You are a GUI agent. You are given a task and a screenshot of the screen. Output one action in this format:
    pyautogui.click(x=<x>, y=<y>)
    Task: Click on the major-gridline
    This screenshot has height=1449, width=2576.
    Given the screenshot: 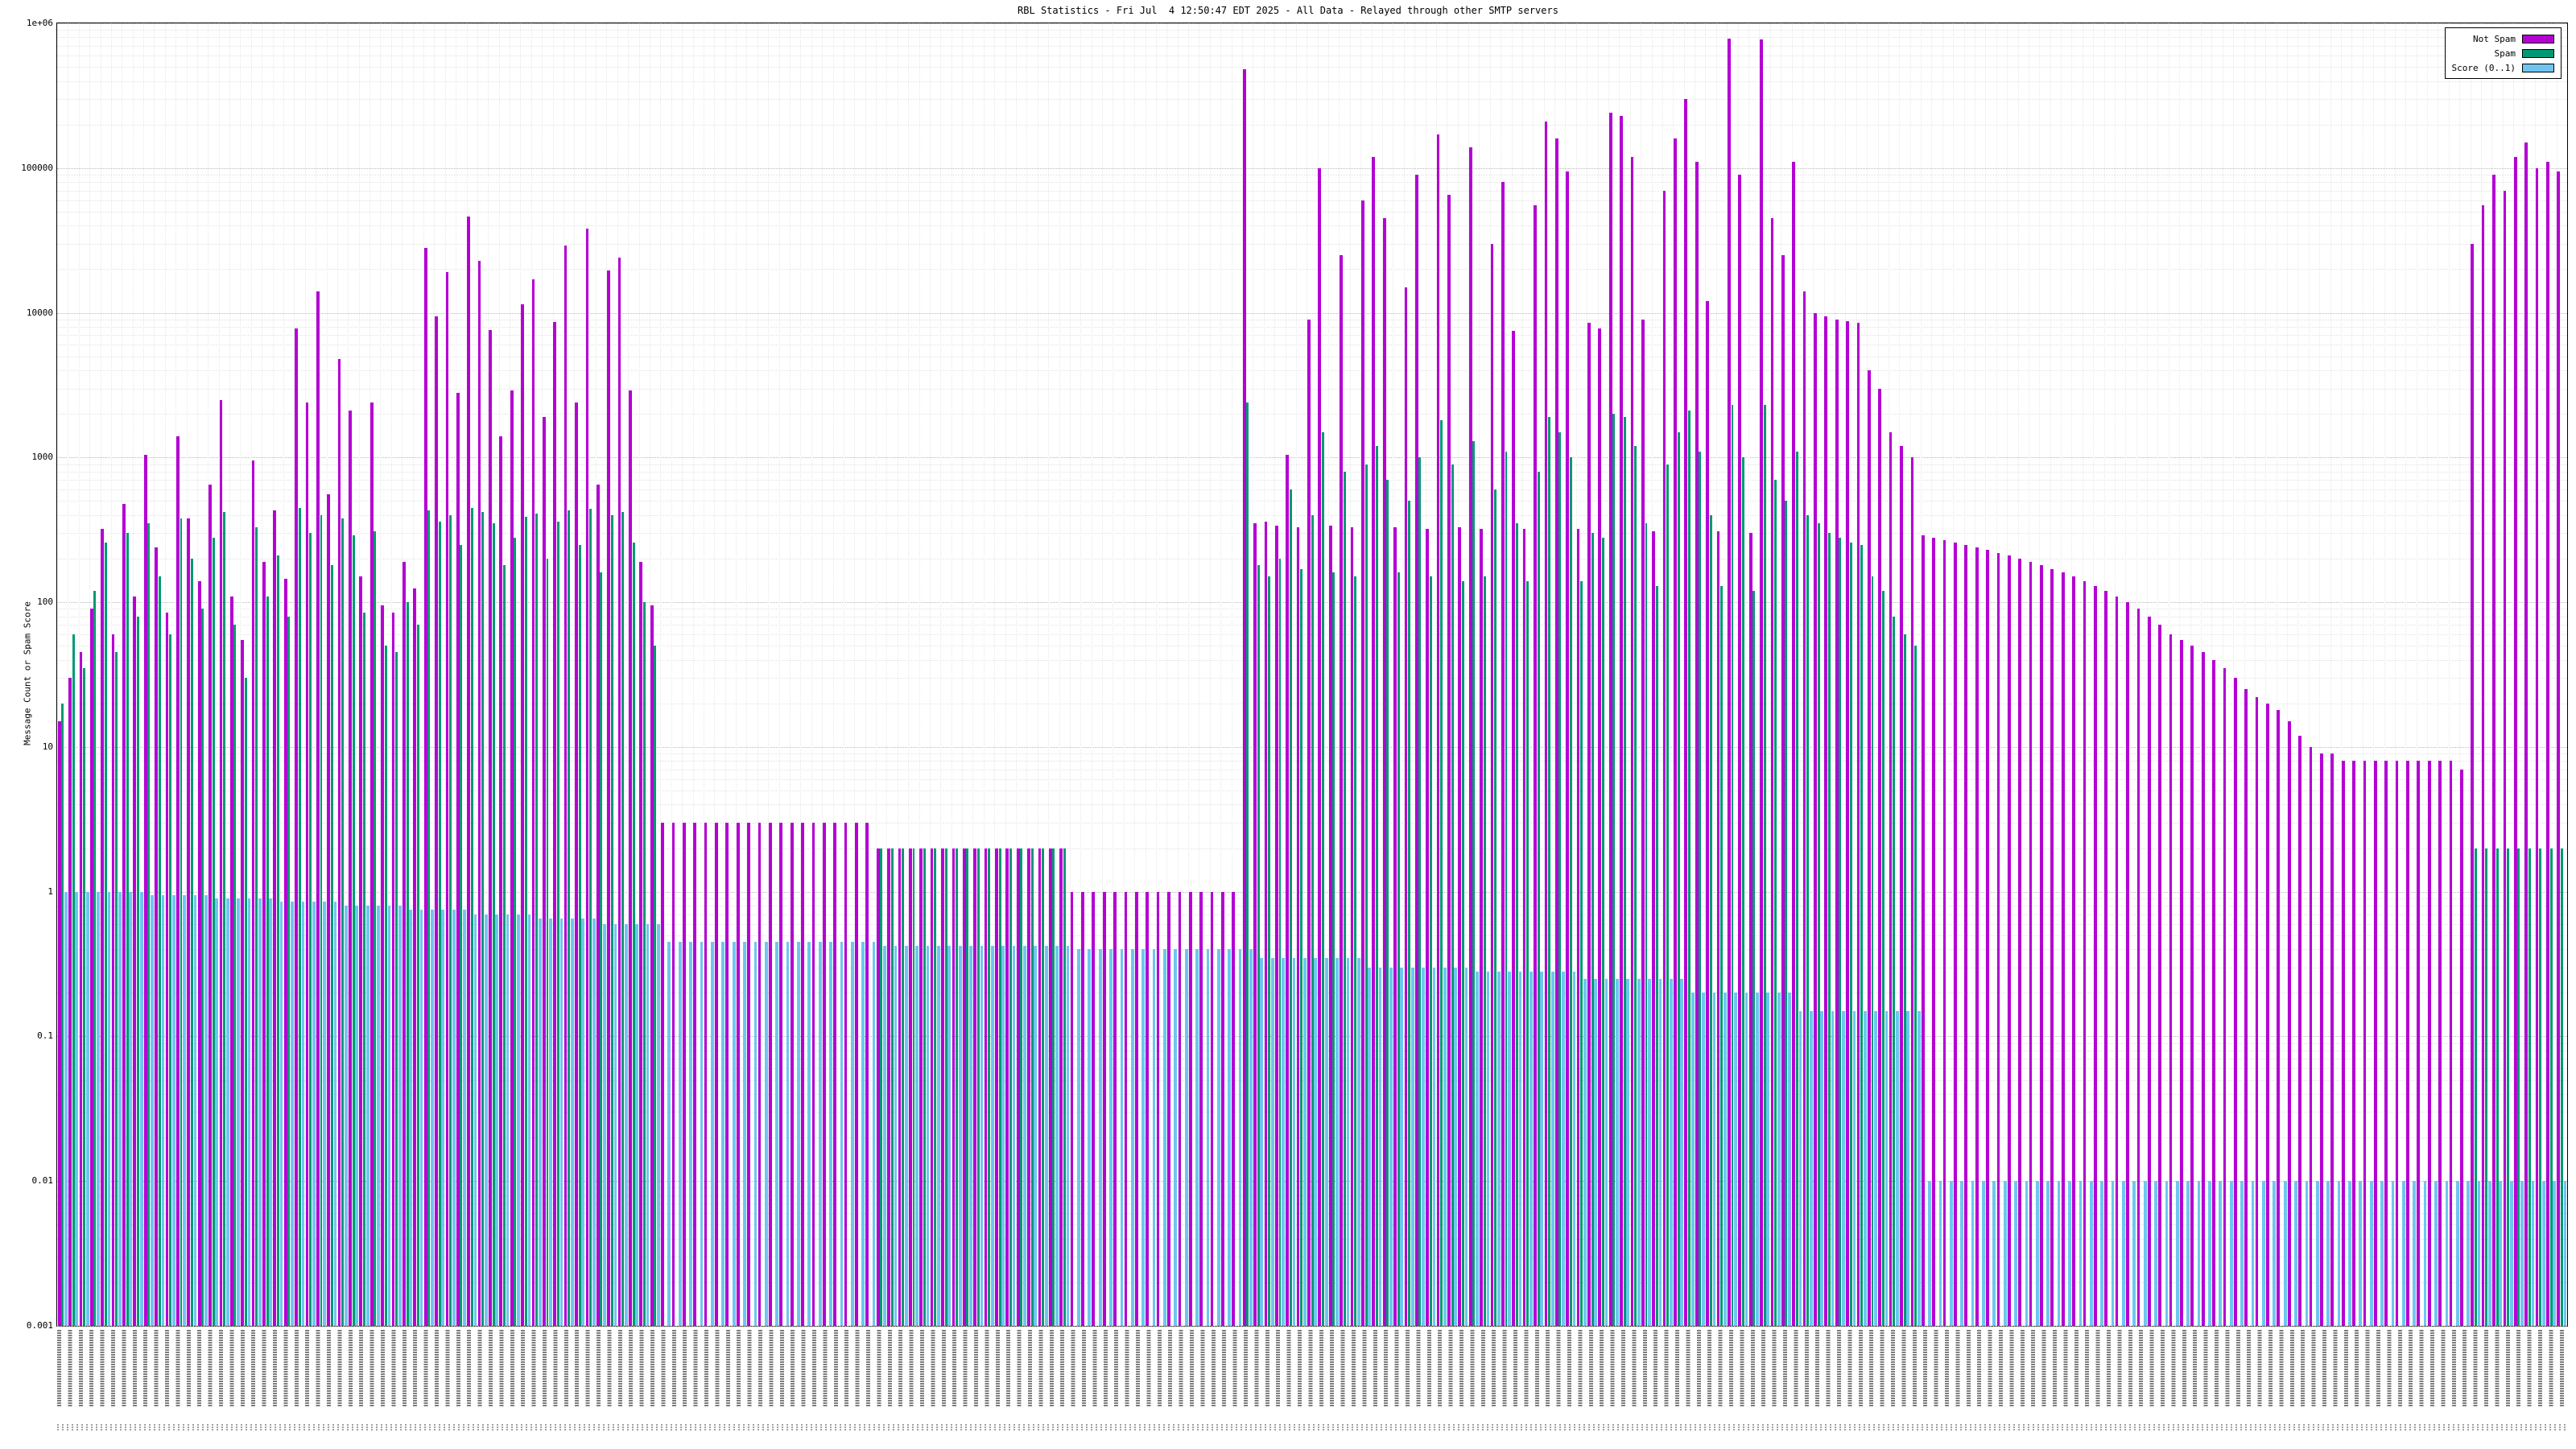 What is the action you would take?
    pyautogui.click(x=1312, y=313)
    